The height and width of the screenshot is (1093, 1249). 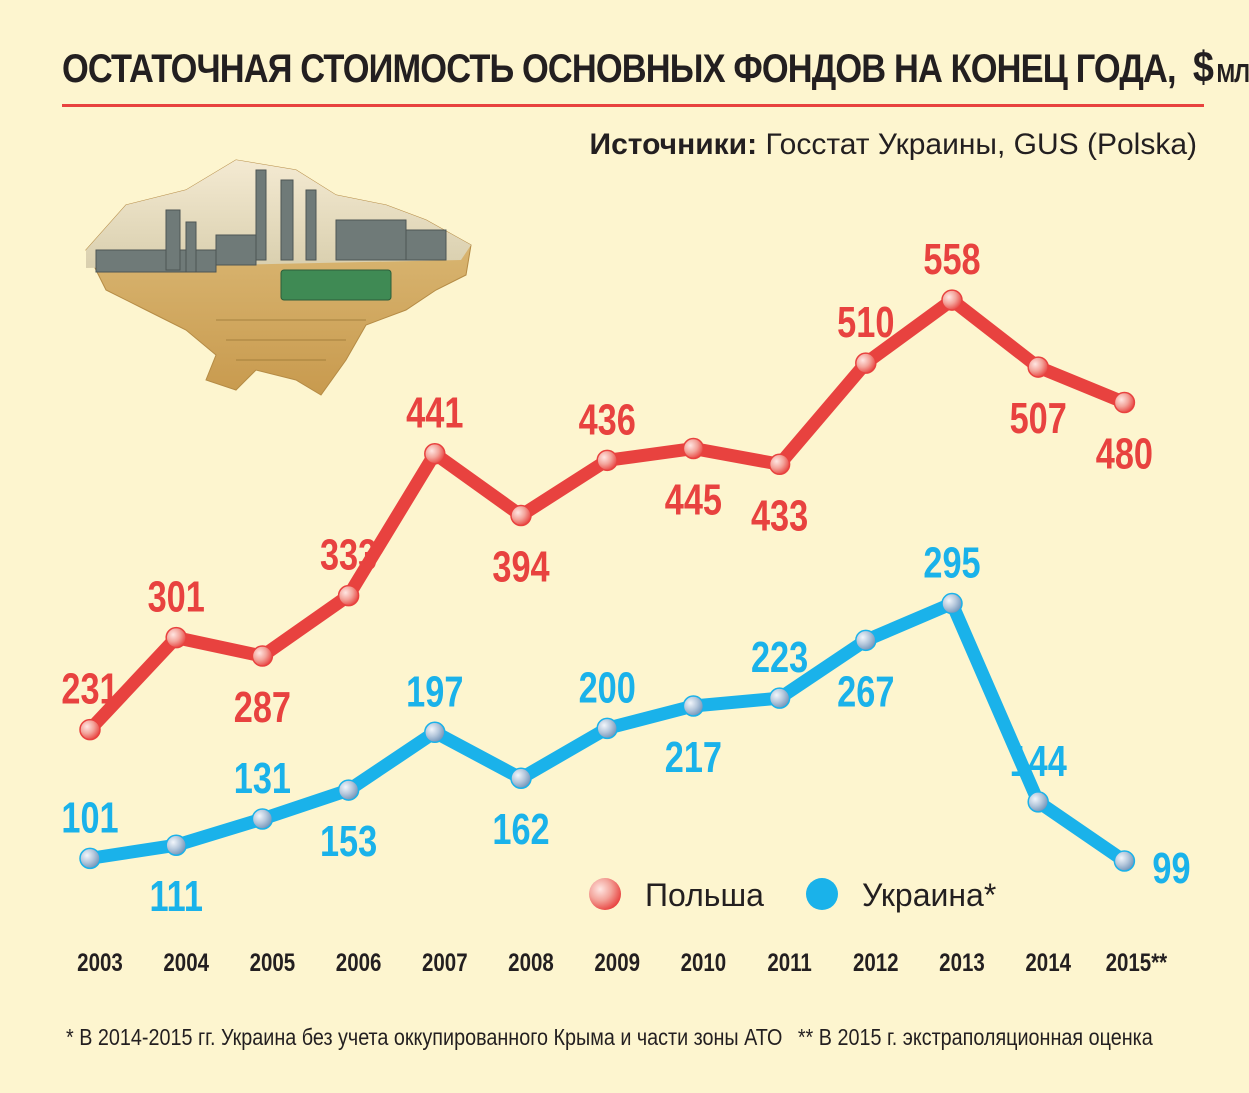 I want to click on data-label-ukraine-2012: 267, so click(x=865, y=691).